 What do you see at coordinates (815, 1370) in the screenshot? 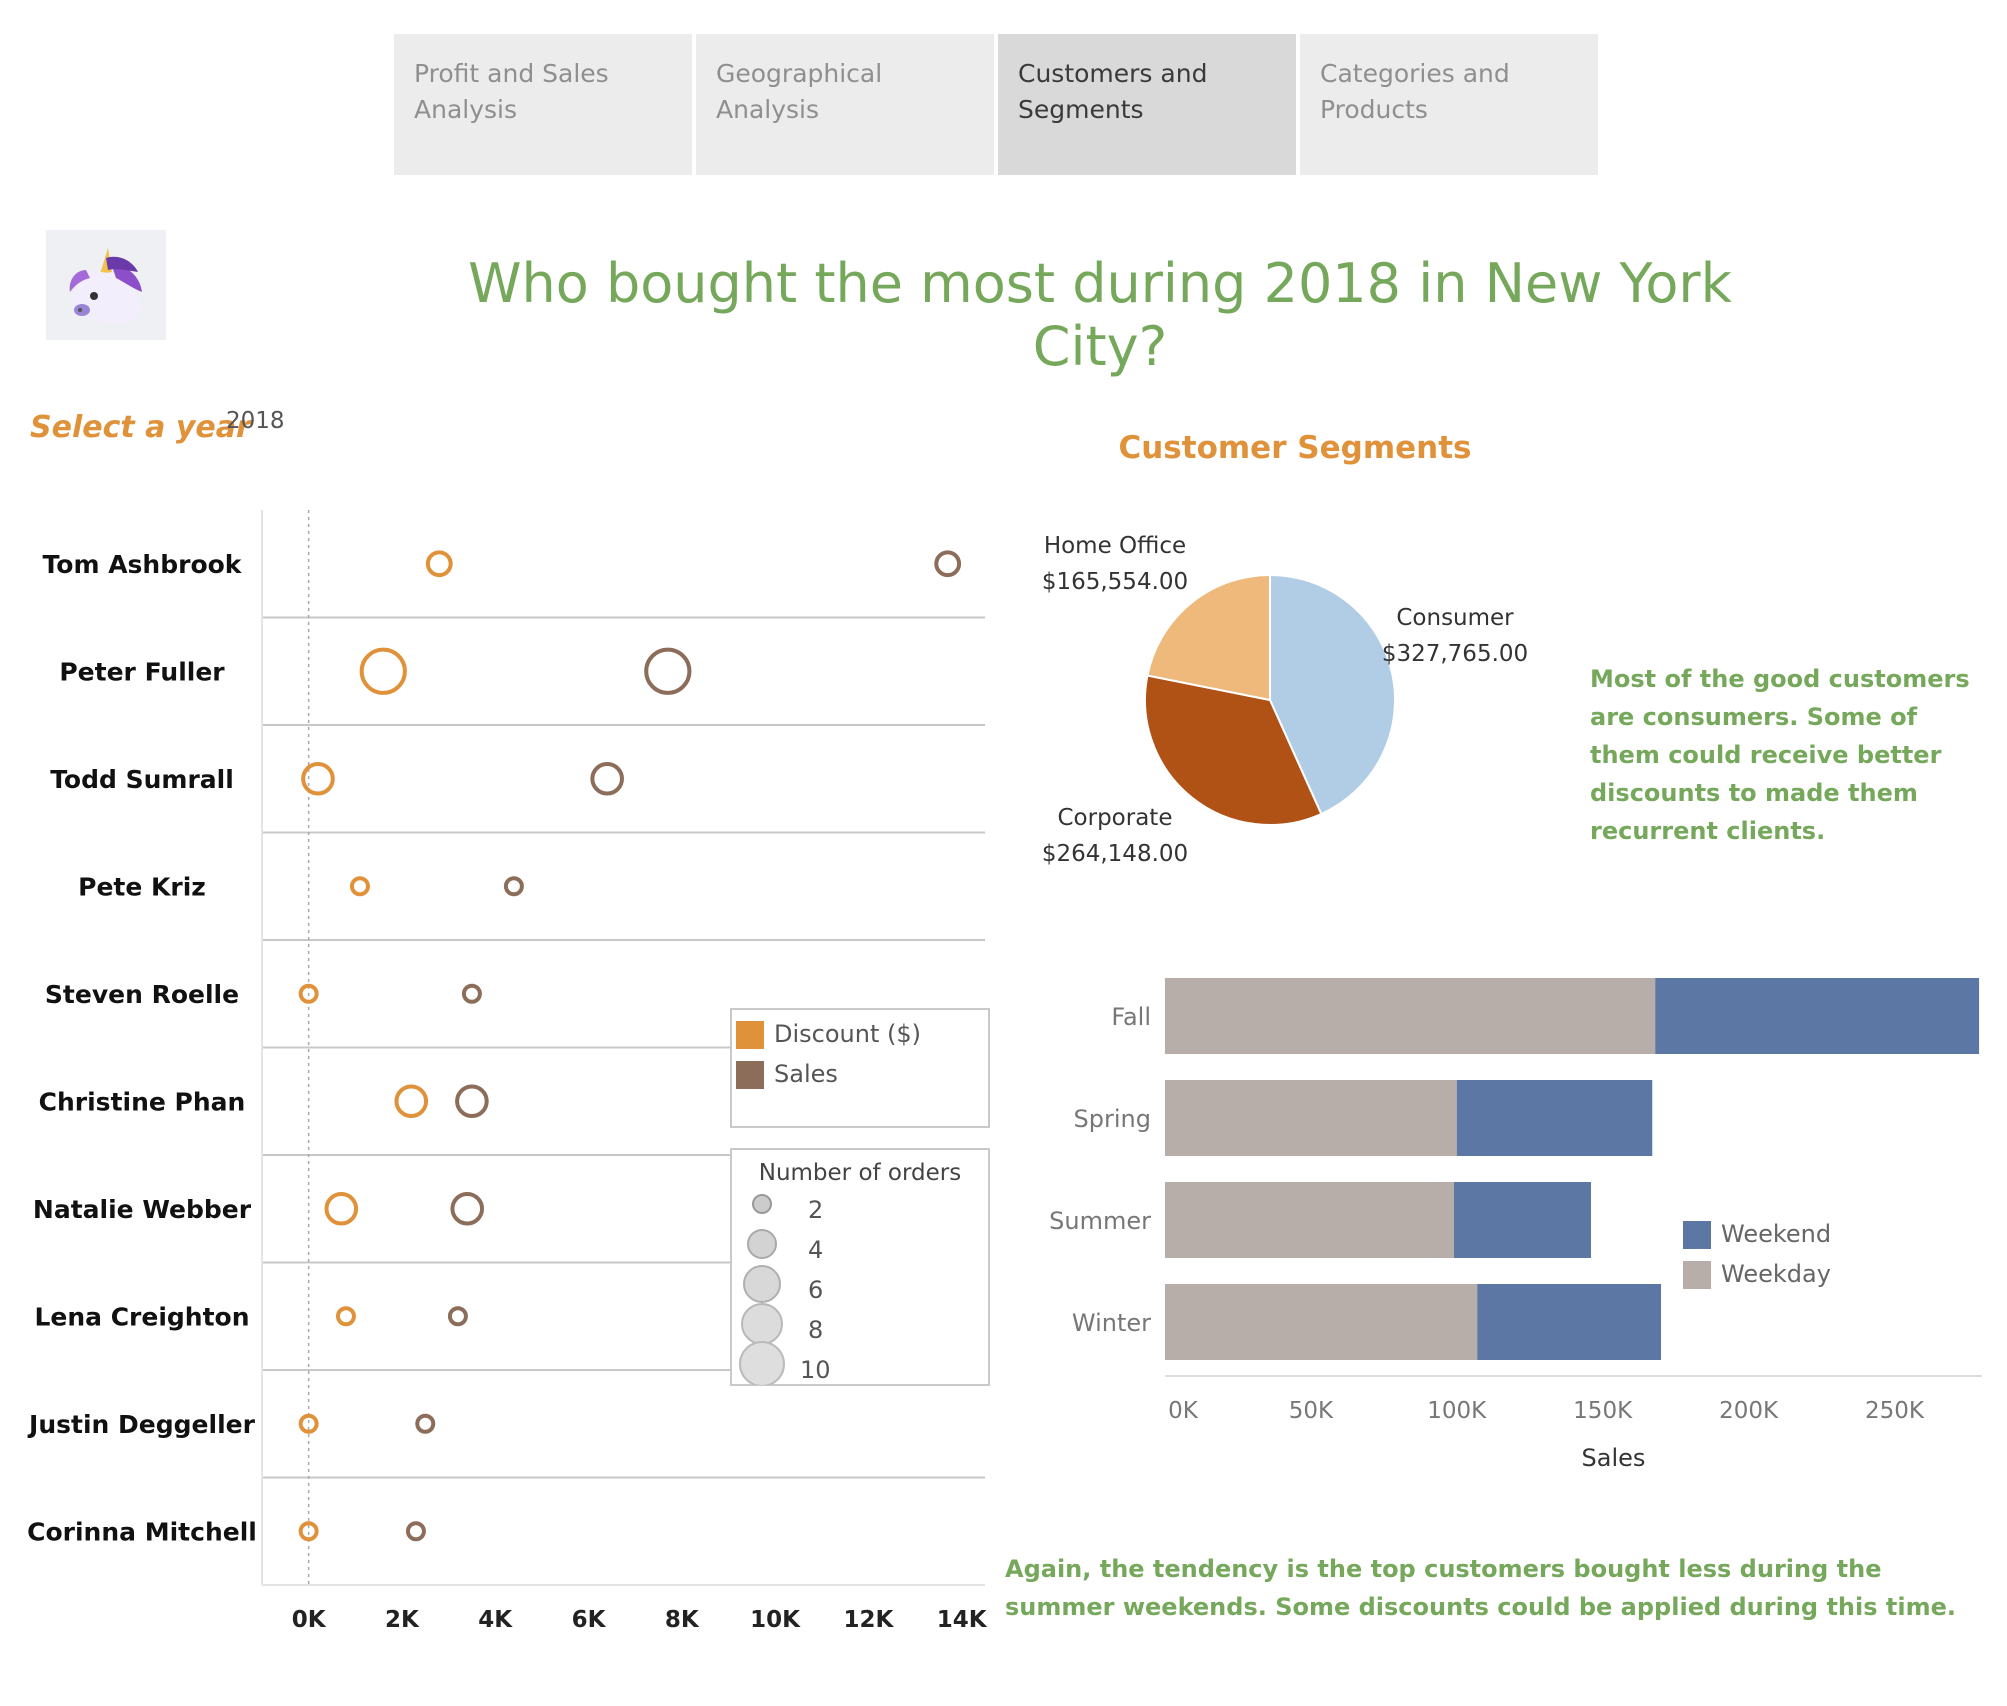
I see `size-label: 10` at bounding box center [815, 1370].